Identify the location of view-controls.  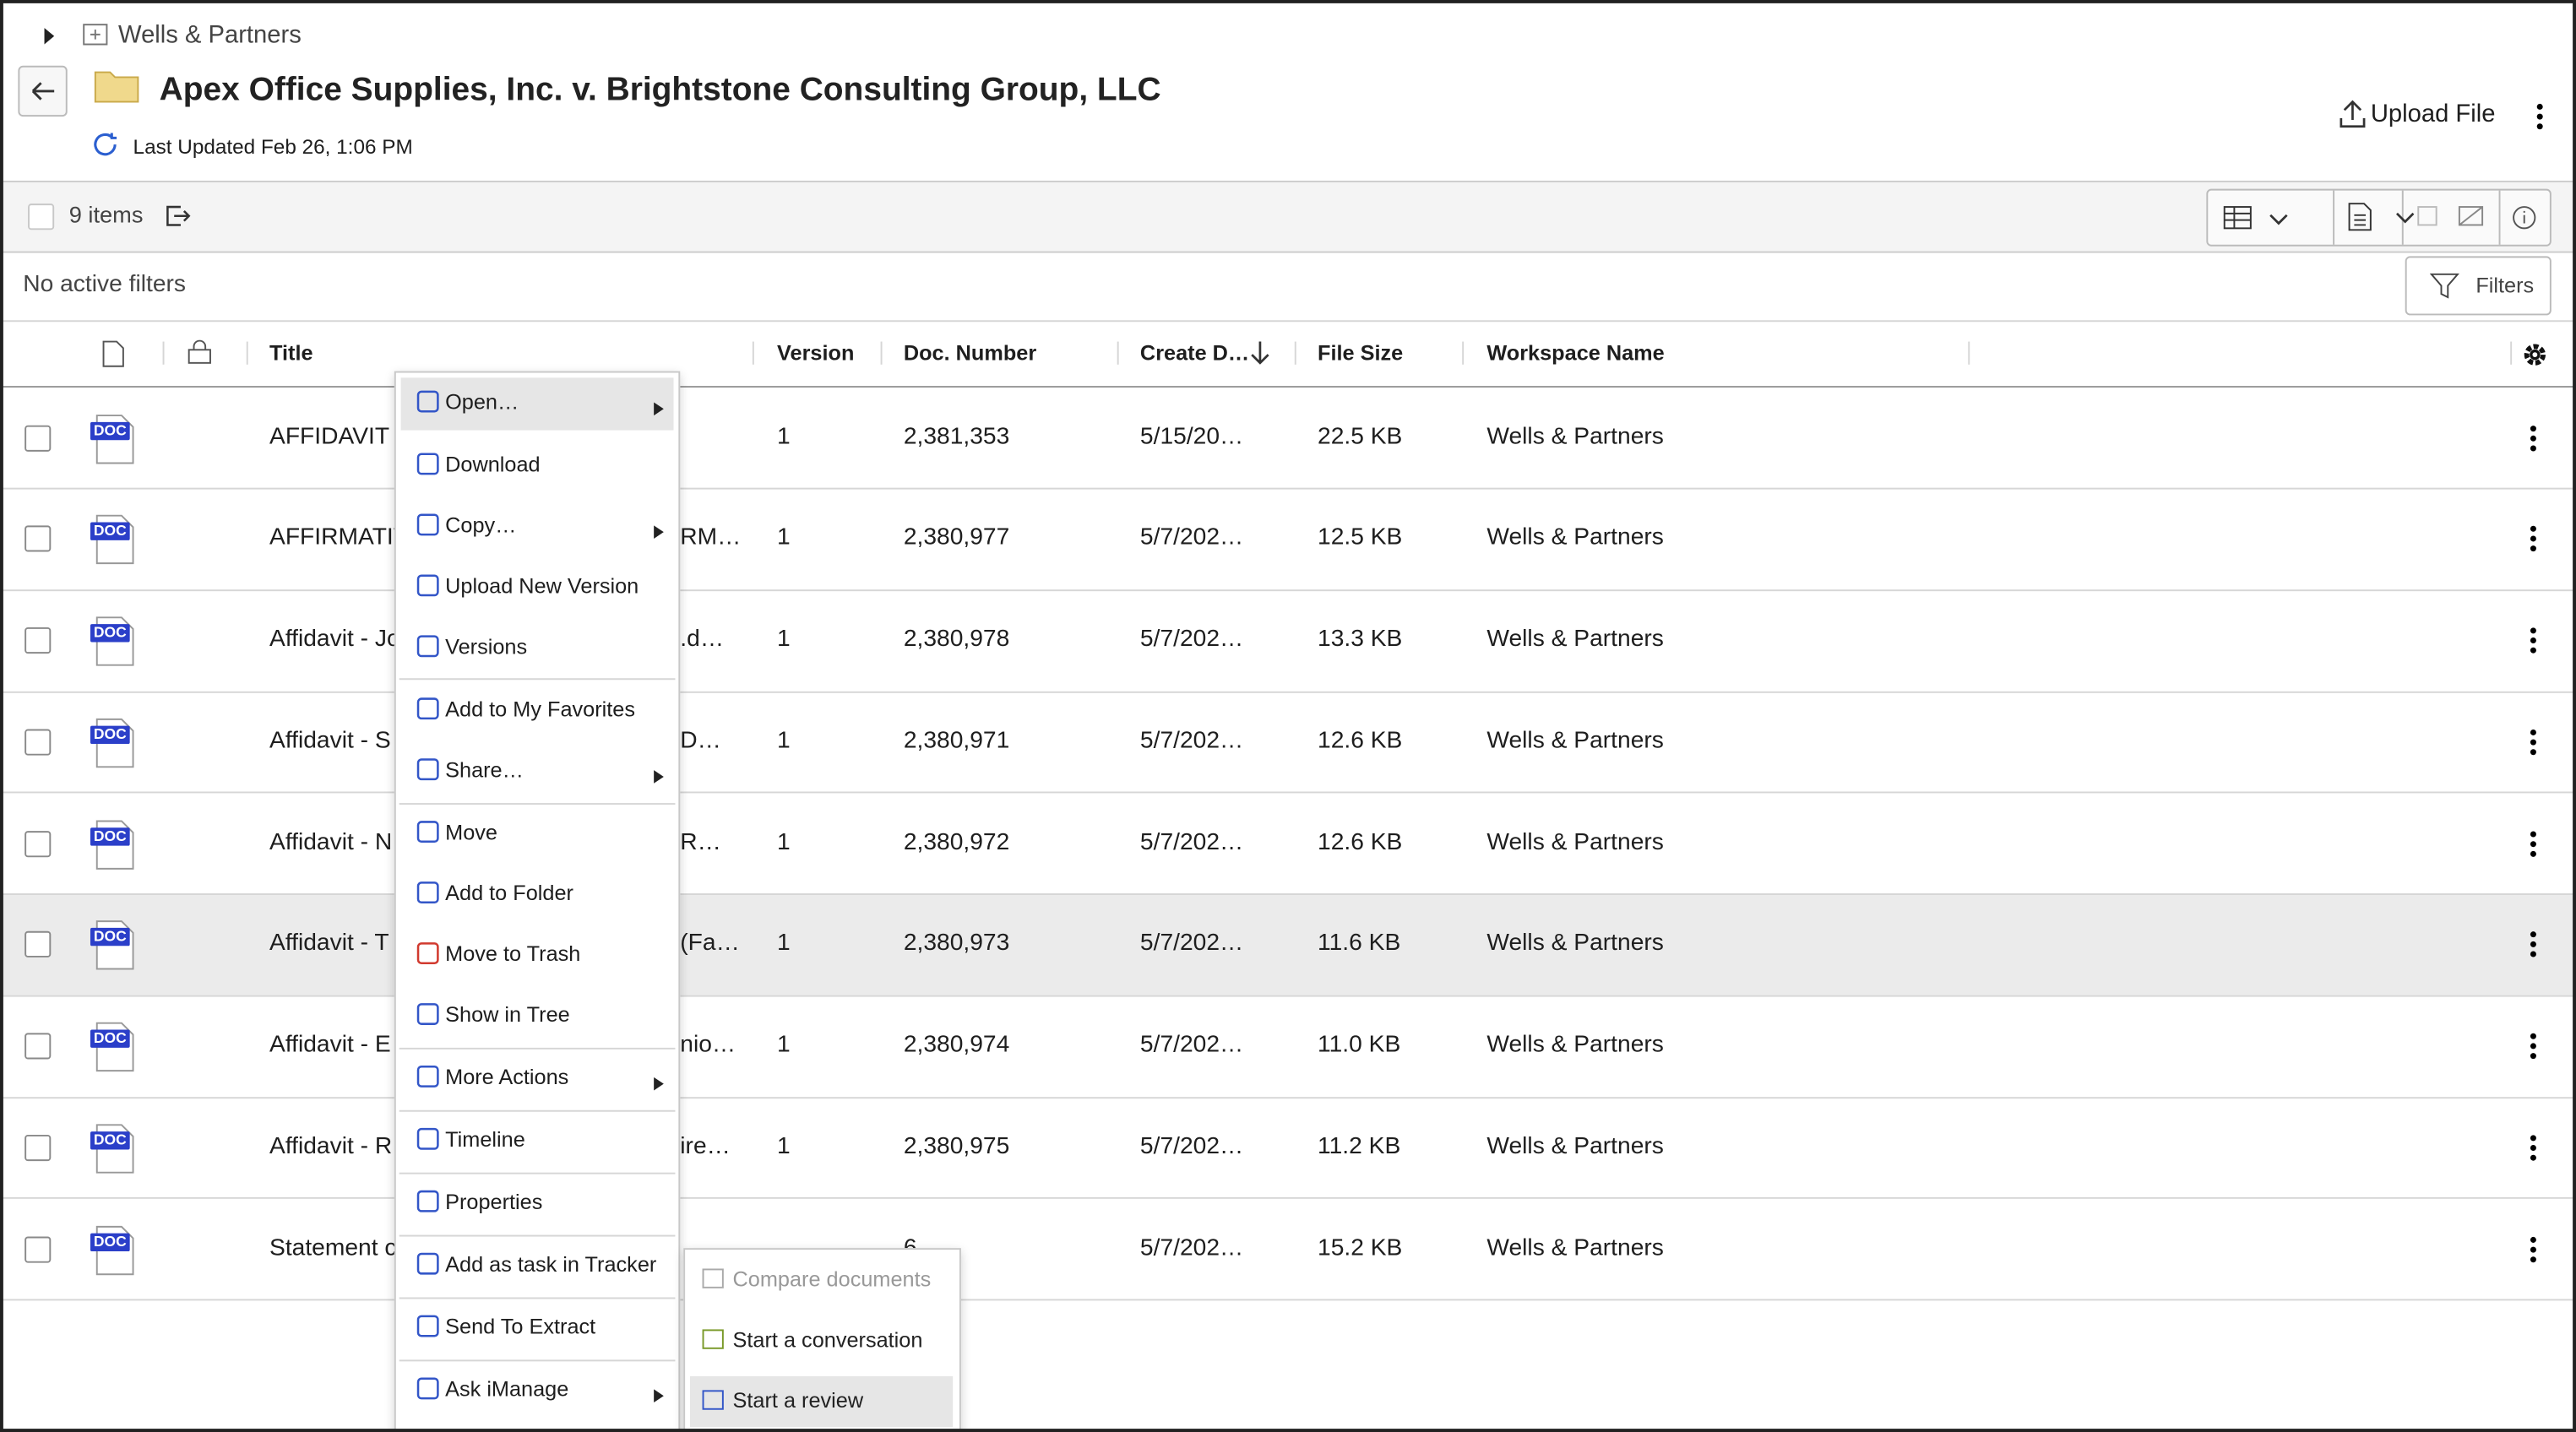
(2378, 218).